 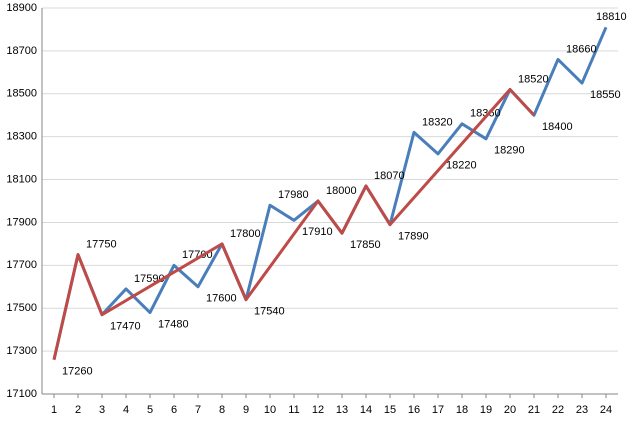 I want to click on y-tick-label: 17900, so click(x=21, y=222).